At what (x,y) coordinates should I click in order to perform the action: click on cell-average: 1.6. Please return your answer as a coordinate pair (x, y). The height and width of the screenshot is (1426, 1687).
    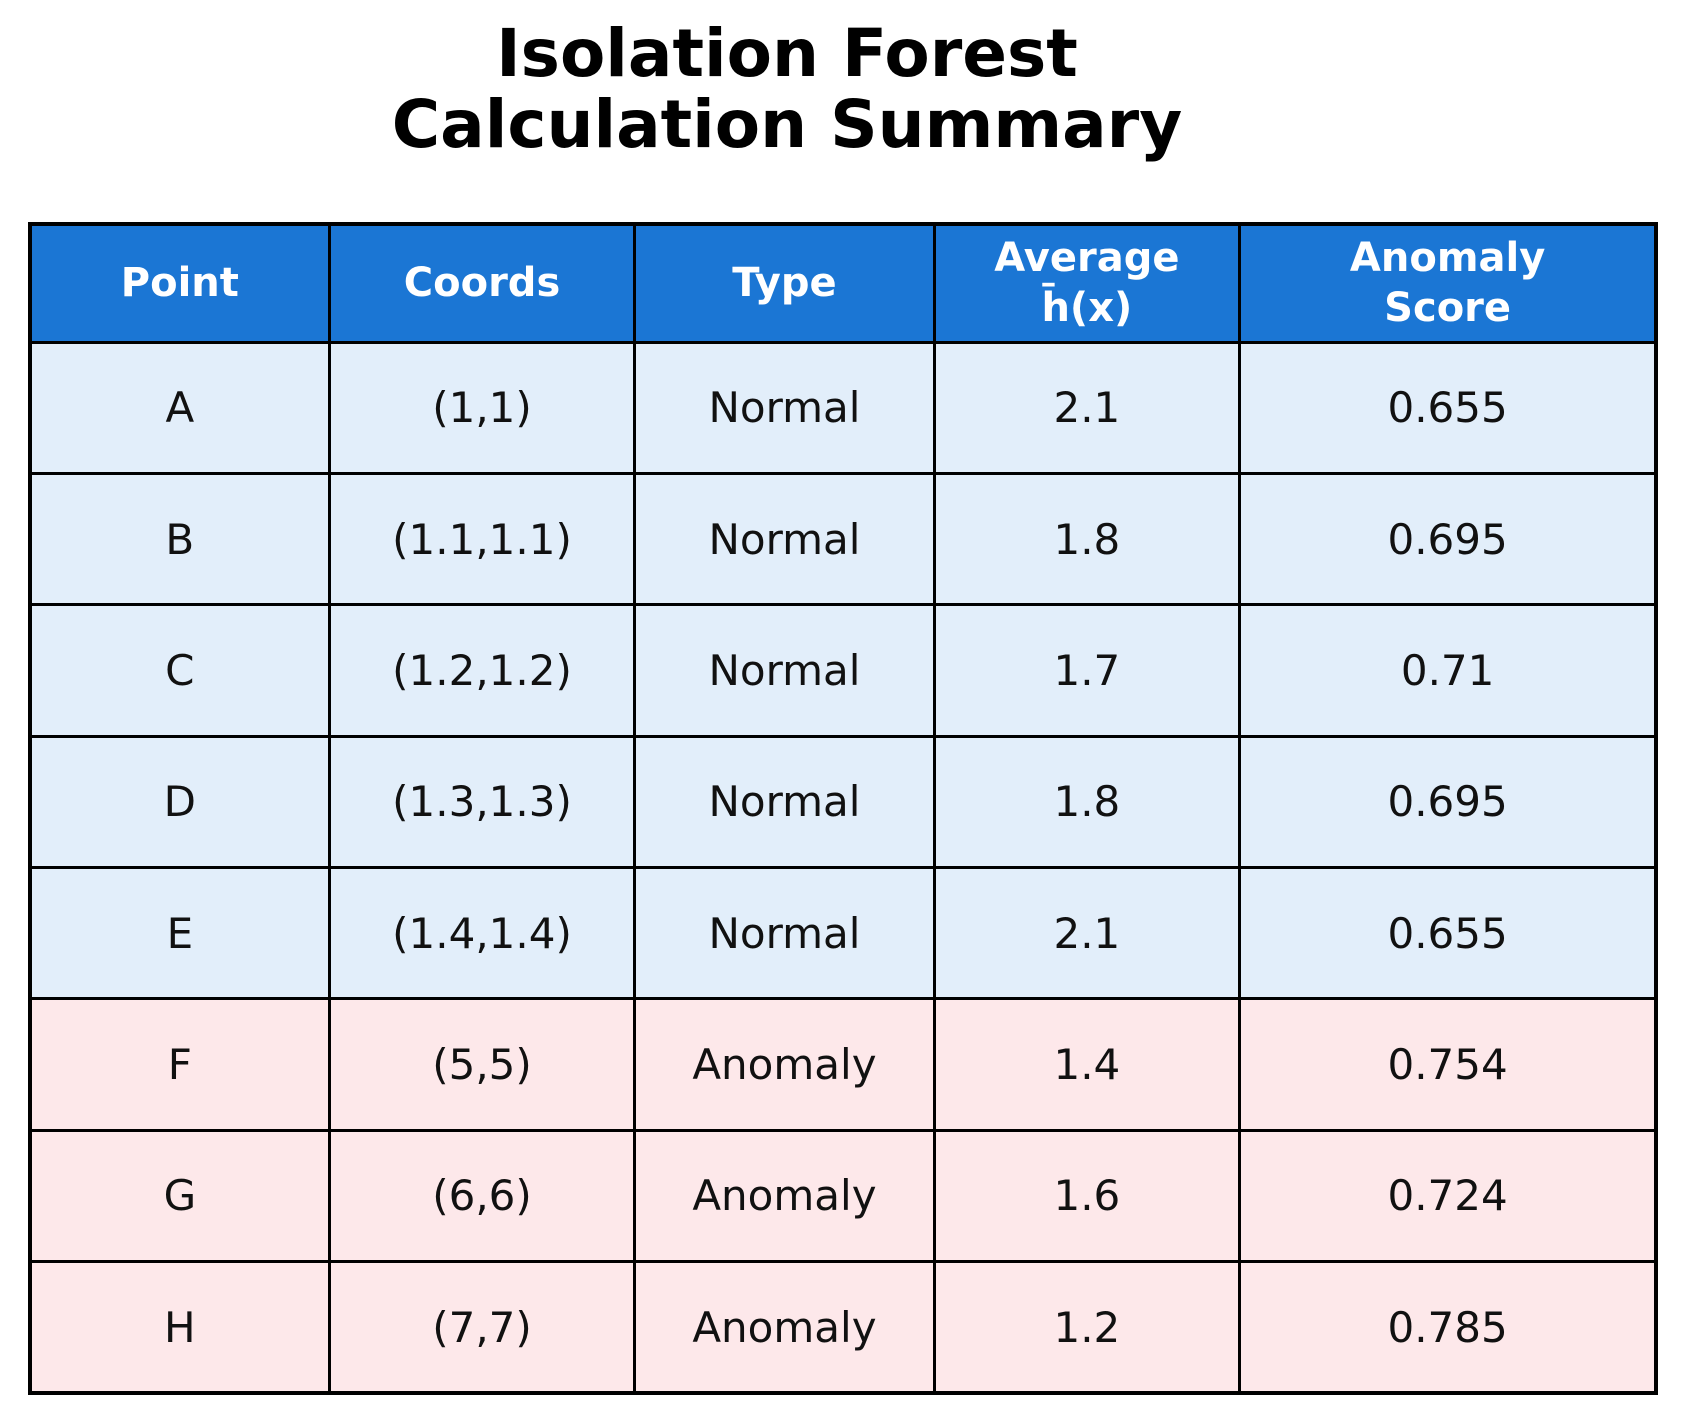
    Looking at the image, I should click on (1087, 1196).